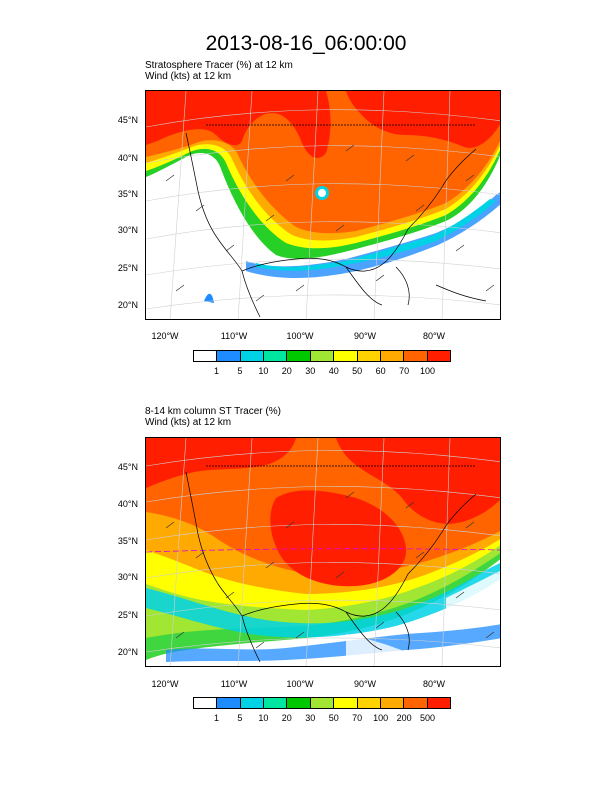  Describe the element at coordinates (188, 422) in the screenshot. I see `bottom-wind-label: Wind (kts) at 12 km` at that location.